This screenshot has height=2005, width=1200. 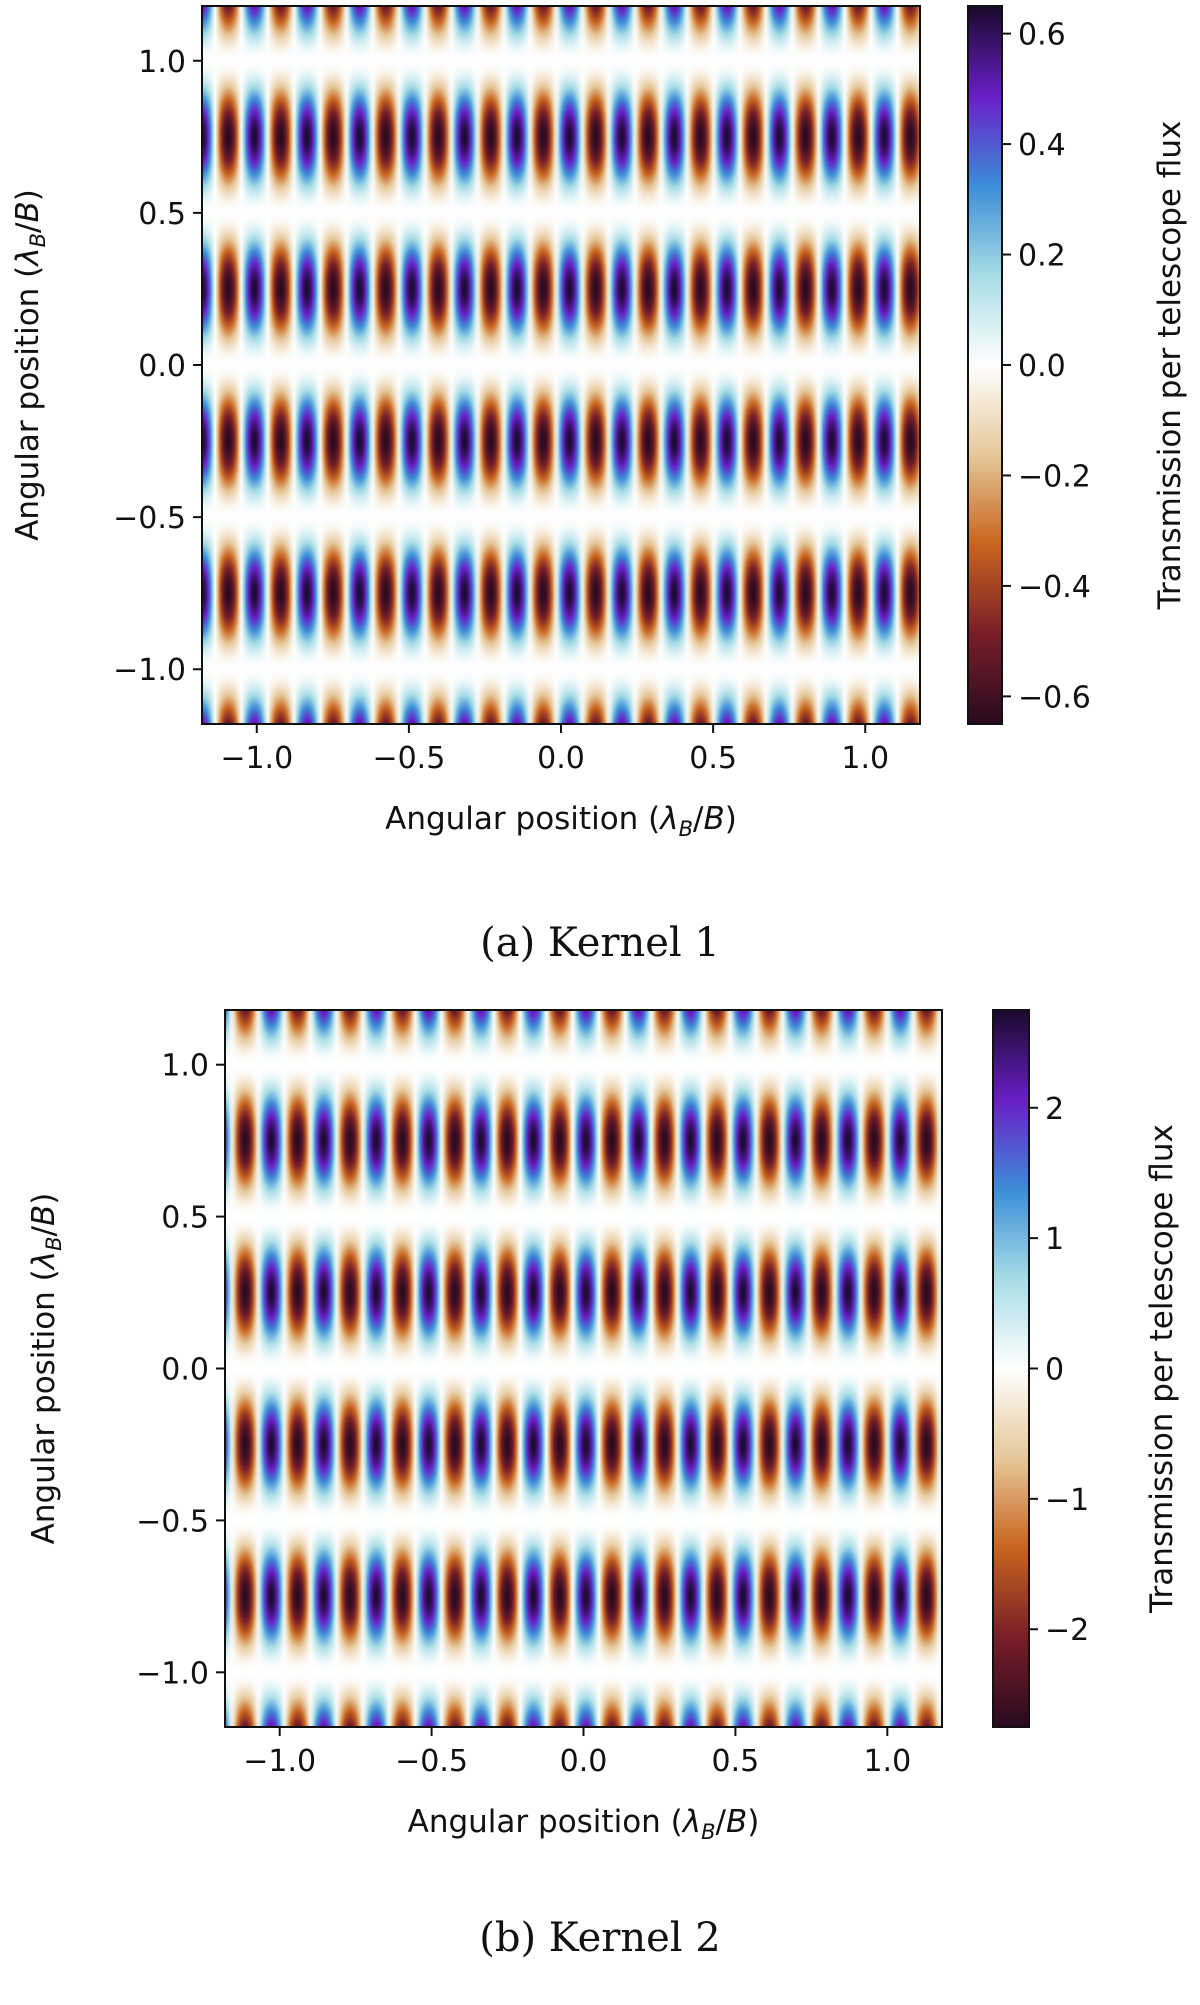 What do you see at coordinates (1054, 587) in the screenshot?
I see `colorbar-tick-label: −0.4` at bounding box center [1054, 587].